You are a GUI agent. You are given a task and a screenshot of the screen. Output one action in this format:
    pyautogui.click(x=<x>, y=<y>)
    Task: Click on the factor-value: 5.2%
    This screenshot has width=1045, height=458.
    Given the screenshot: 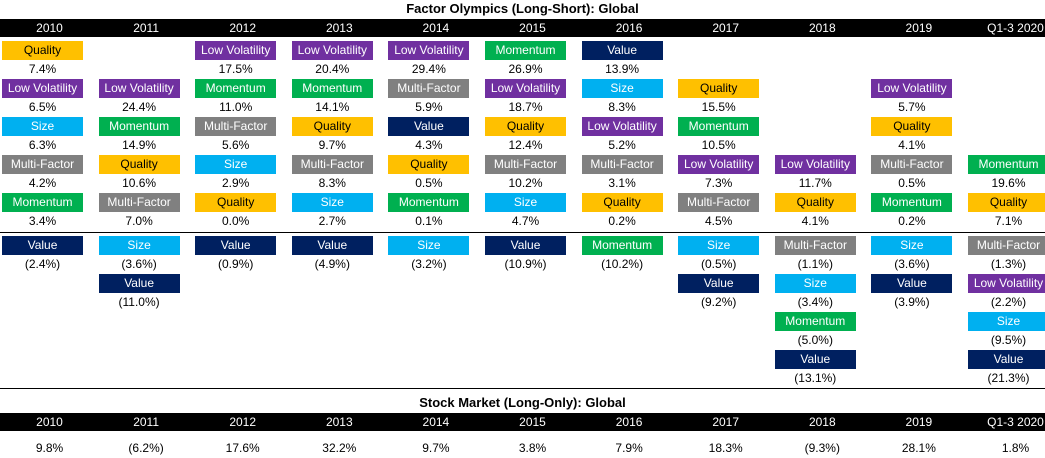 What is the action you would take?
    pyautogui.click(x=622, y=145)
    